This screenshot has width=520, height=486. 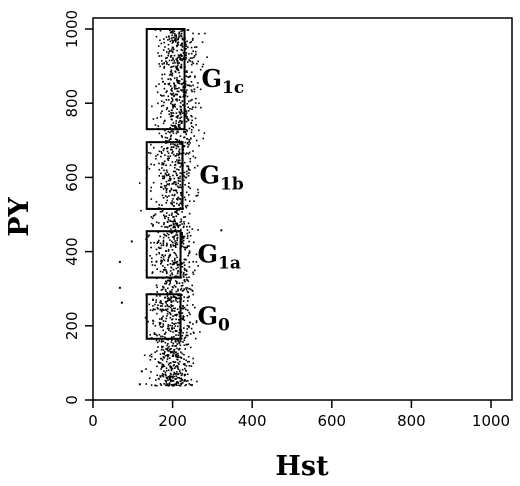 I want to click on data-point-outlier, so click(x=139, y=384).